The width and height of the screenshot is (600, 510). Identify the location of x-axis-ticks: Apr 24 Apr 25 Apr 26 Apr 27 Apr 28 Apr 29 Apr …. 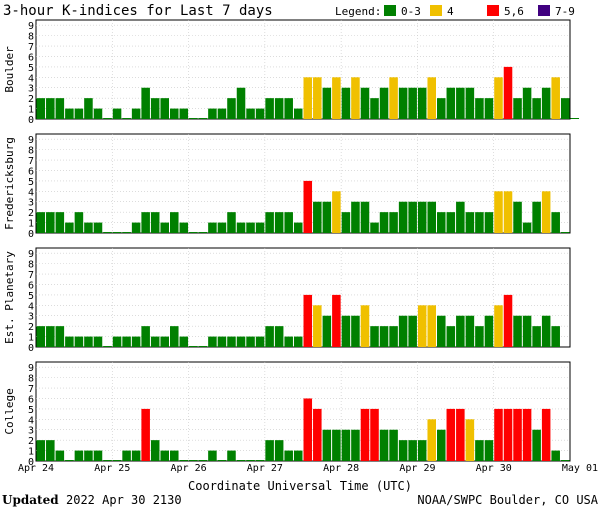
(308, 468).